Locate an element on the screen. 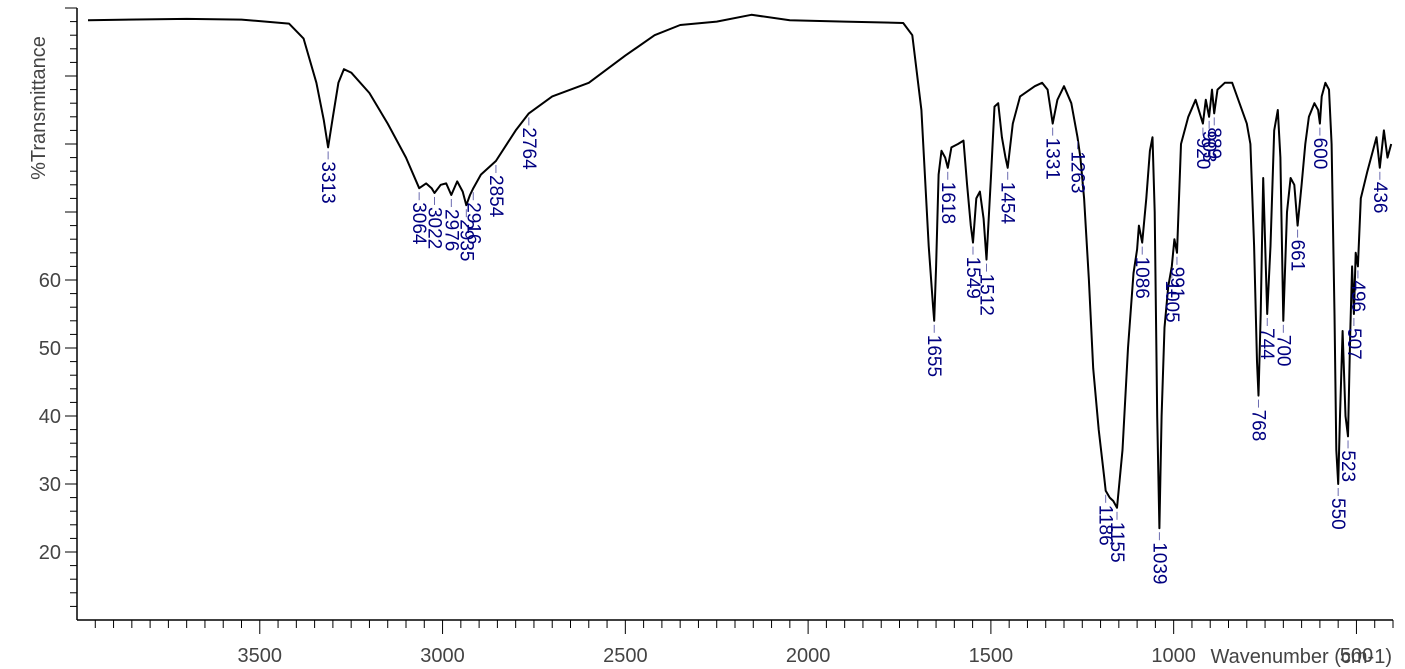 This screenshot has width=1405, height=669. peak-label: 1039 is located at coordinates (1158, 558).